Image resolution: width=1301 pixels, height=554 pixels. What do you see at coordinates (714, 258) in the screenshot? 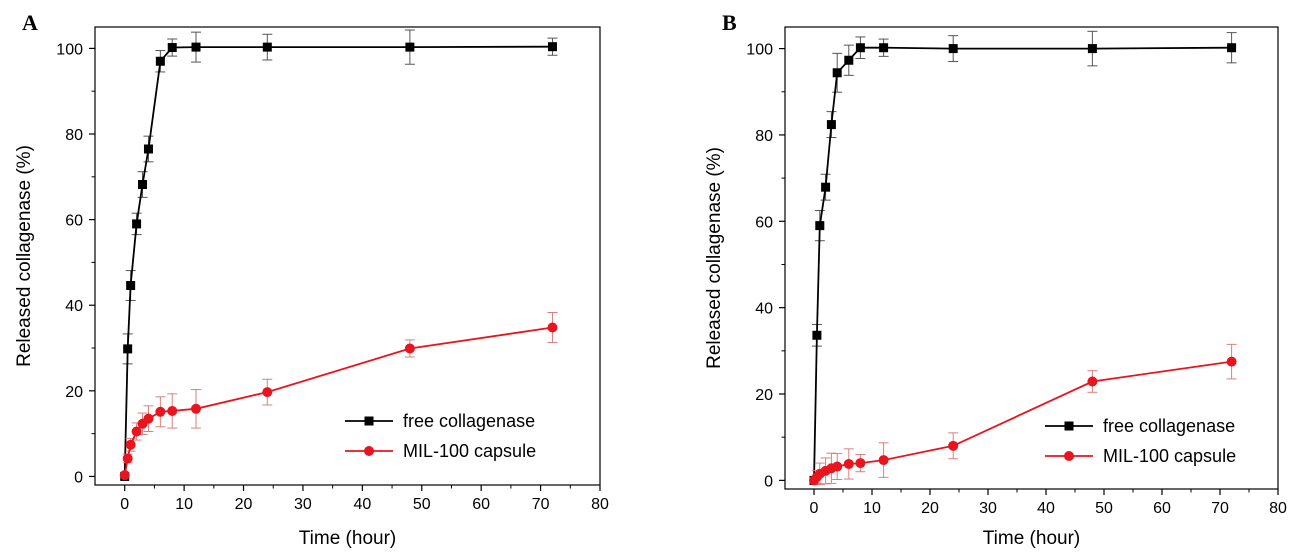
I see `chart-b-y-axis-title: Released collagenase (%)` at bounding box center [714, 258].